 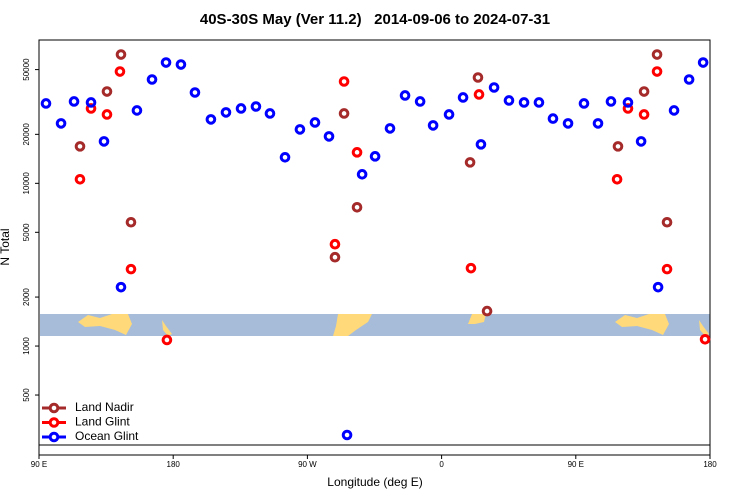 What do you see at coordinates (104, 407) in the screenshot?
I see `legend-label: Land Nadir` at bounding box center [104, 407].